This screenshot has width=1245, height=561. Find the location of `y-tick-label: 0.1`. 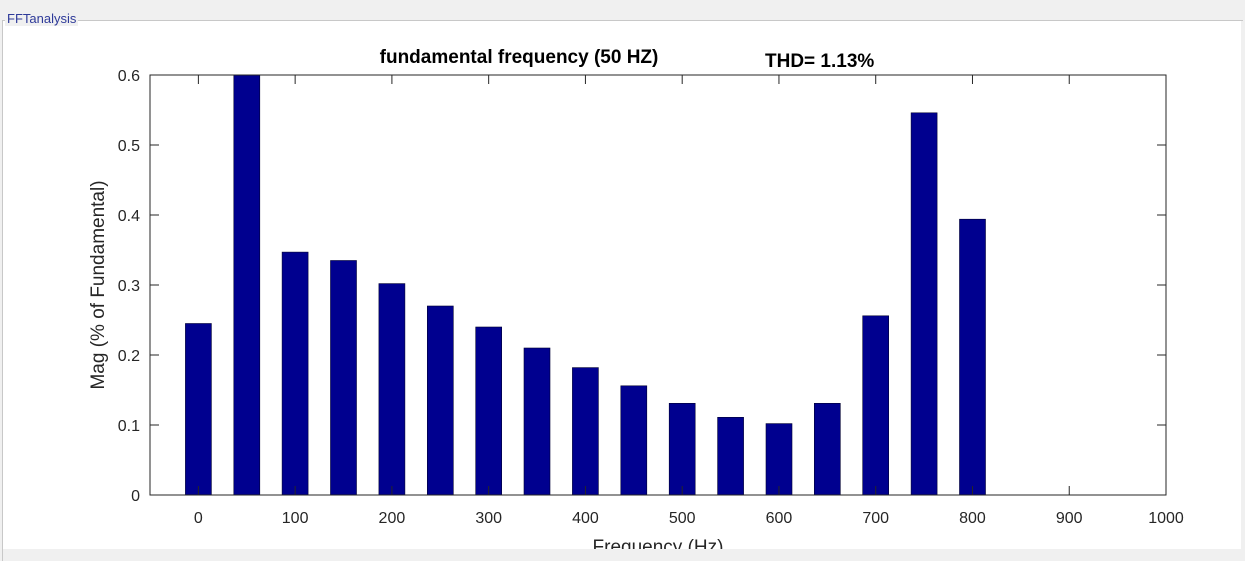

y-tick-label: 0.1 is located at coordinates (129, 426).